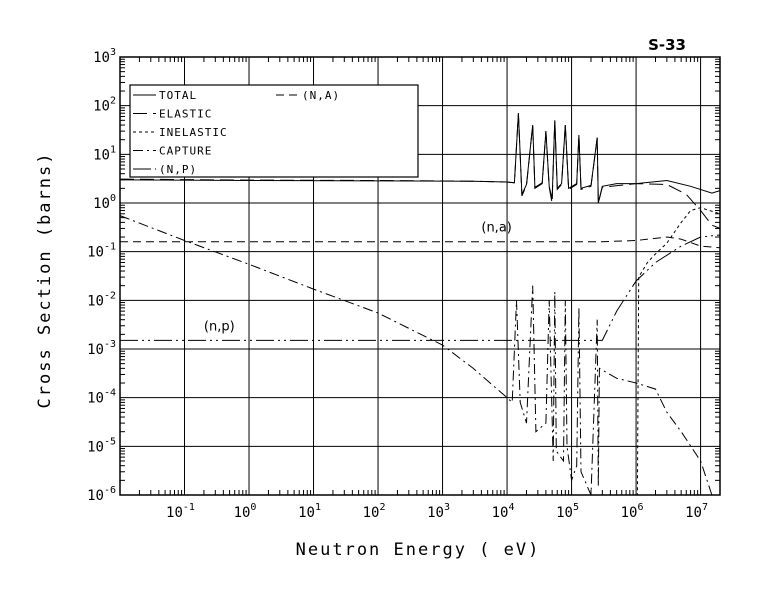 This screenshot has height=589, width=780. What do you see at coordinates (358, 277) in the screenshot?
I see `annotations: (n,a) (n,p)` at bounding box center [358, 277].